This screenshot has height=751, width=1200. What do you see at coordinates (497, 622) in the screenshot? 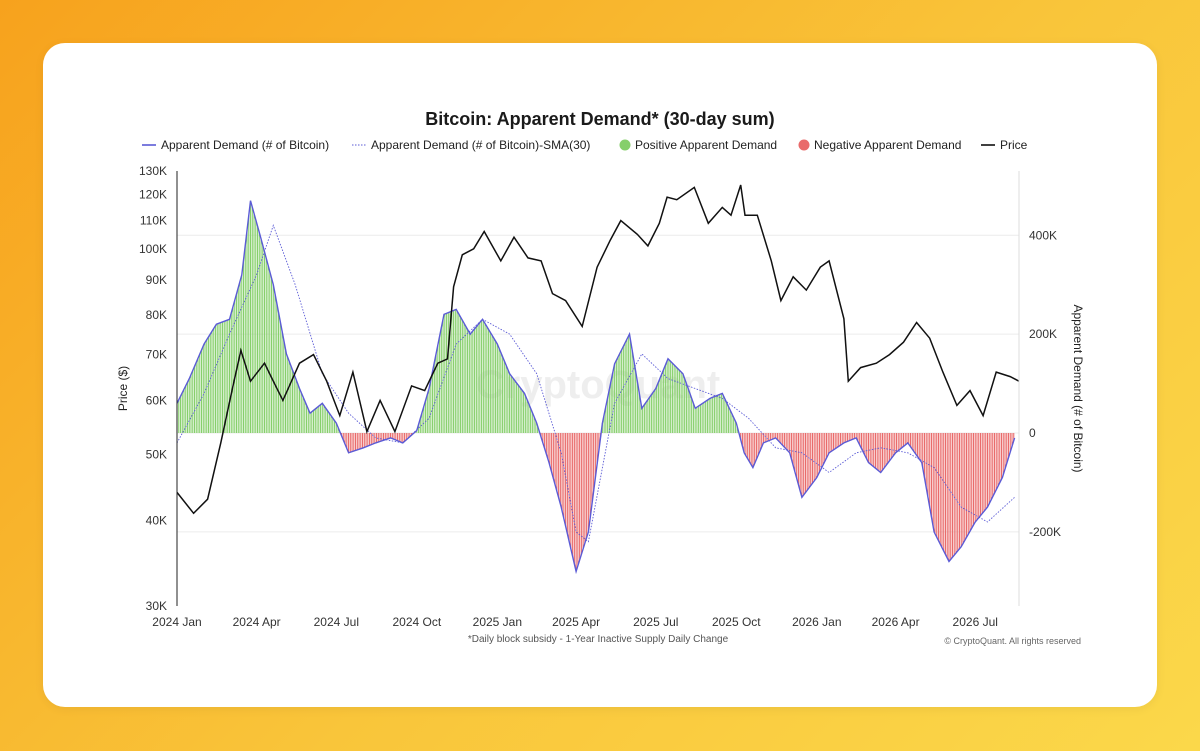
I see `x-tick-label: 2025 Jan` at bounding box center [497, 622].